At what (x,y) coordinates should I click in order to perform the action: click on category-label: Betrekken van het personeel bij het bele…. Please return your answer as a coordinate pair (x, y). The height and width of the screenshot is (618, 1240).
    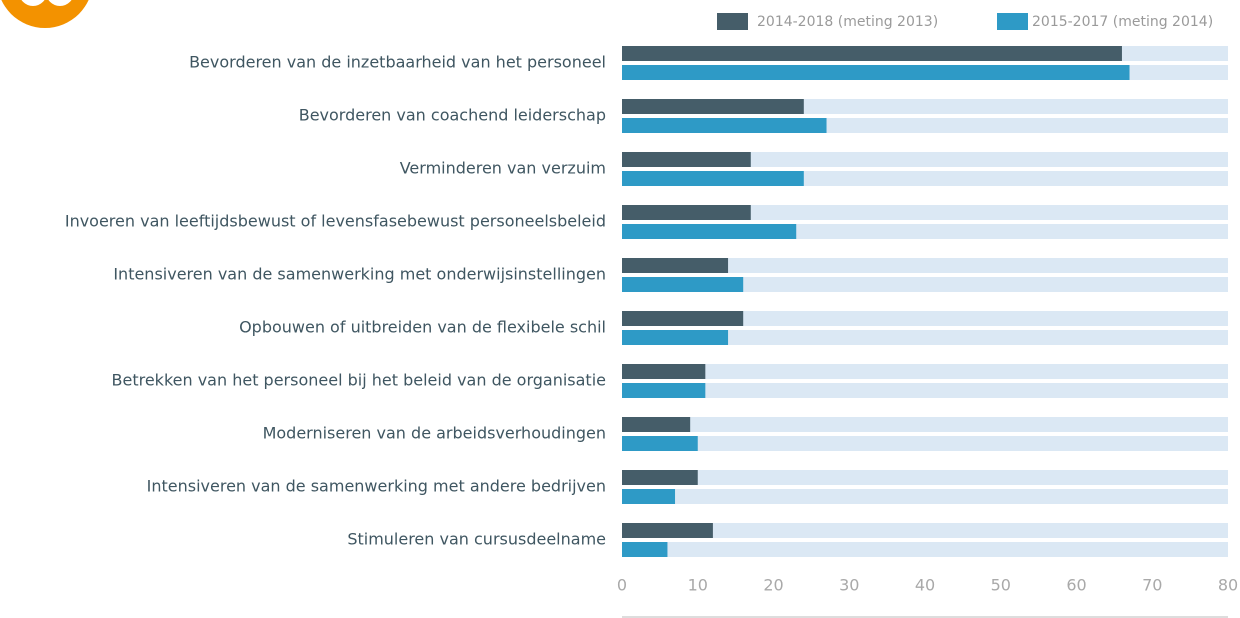
    Looking at the image, I should click on (359, 380).